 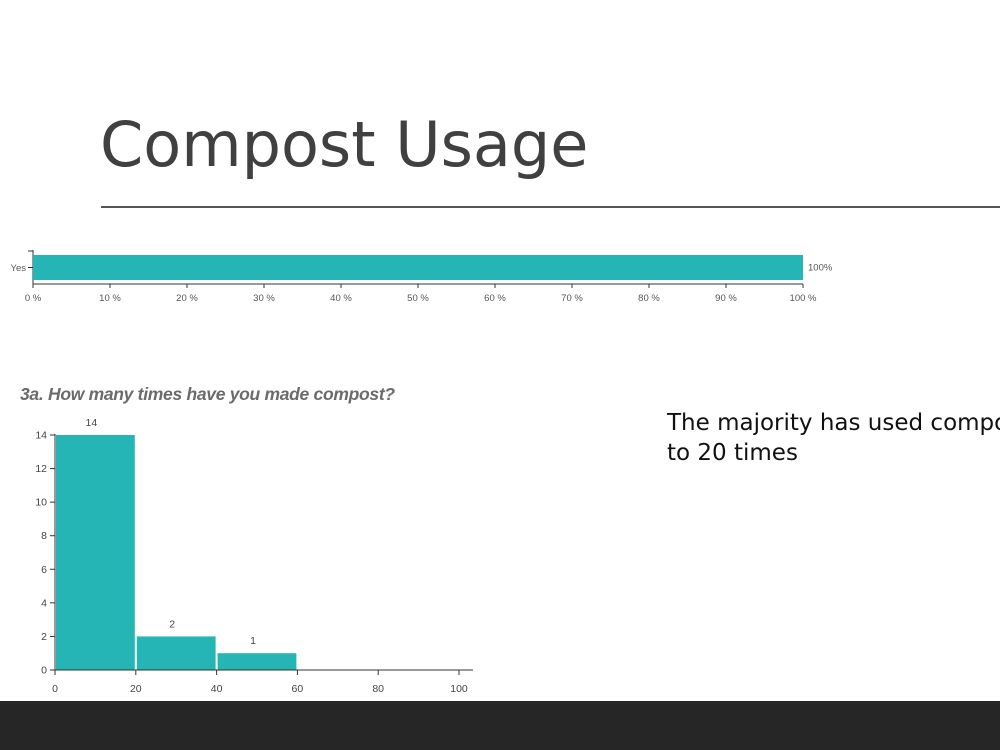 What do you see at coordinates (44, 603) in the screenshot?
I see `y-tick-label: 4` at bounding box center [44, 603].